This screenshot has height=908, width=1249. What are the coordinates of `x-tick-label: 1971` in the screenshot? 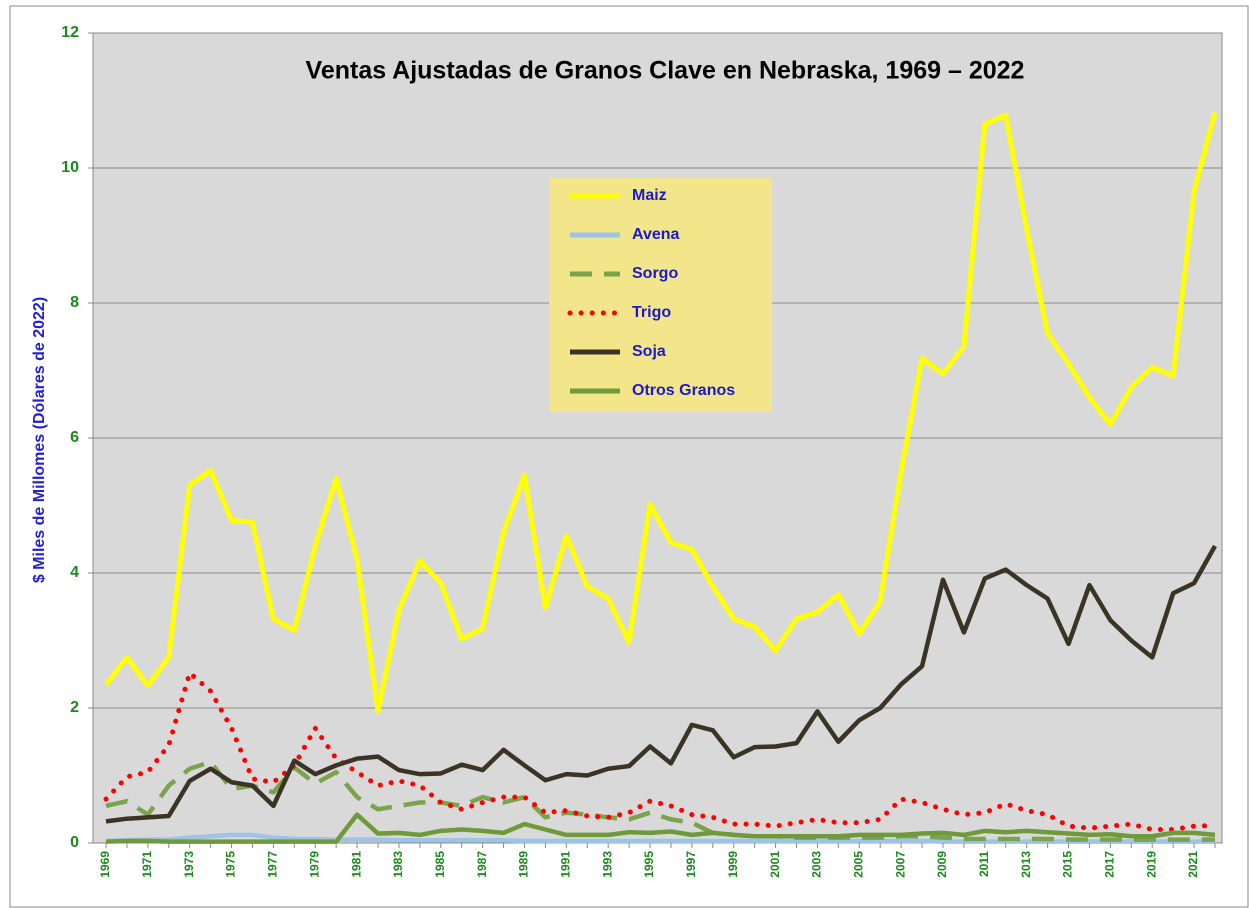 It's located at (147, 864).